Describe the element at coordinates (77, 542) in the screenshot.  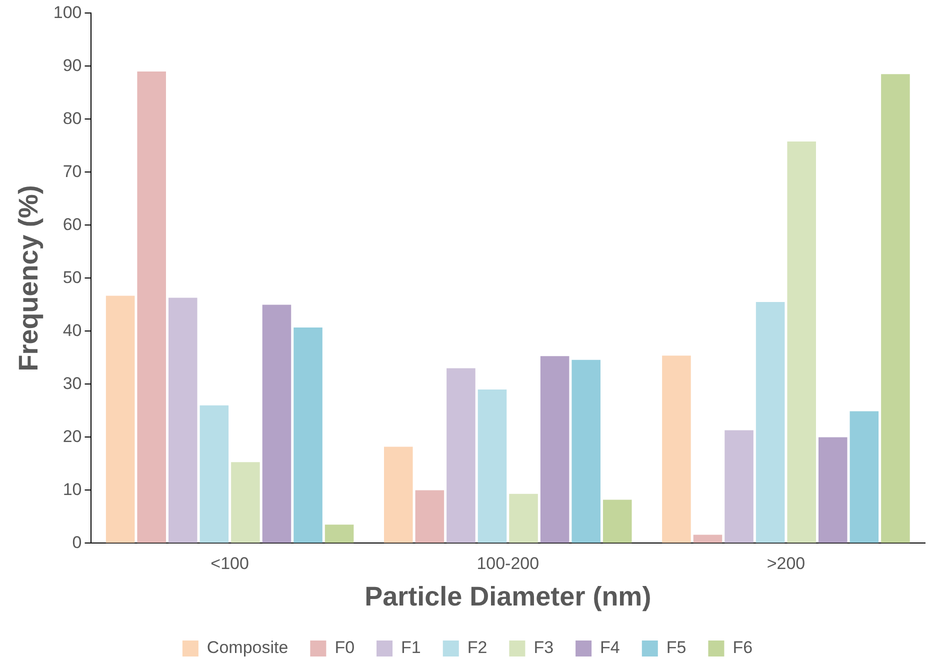
I see `y-tick-label: 0` at that location.